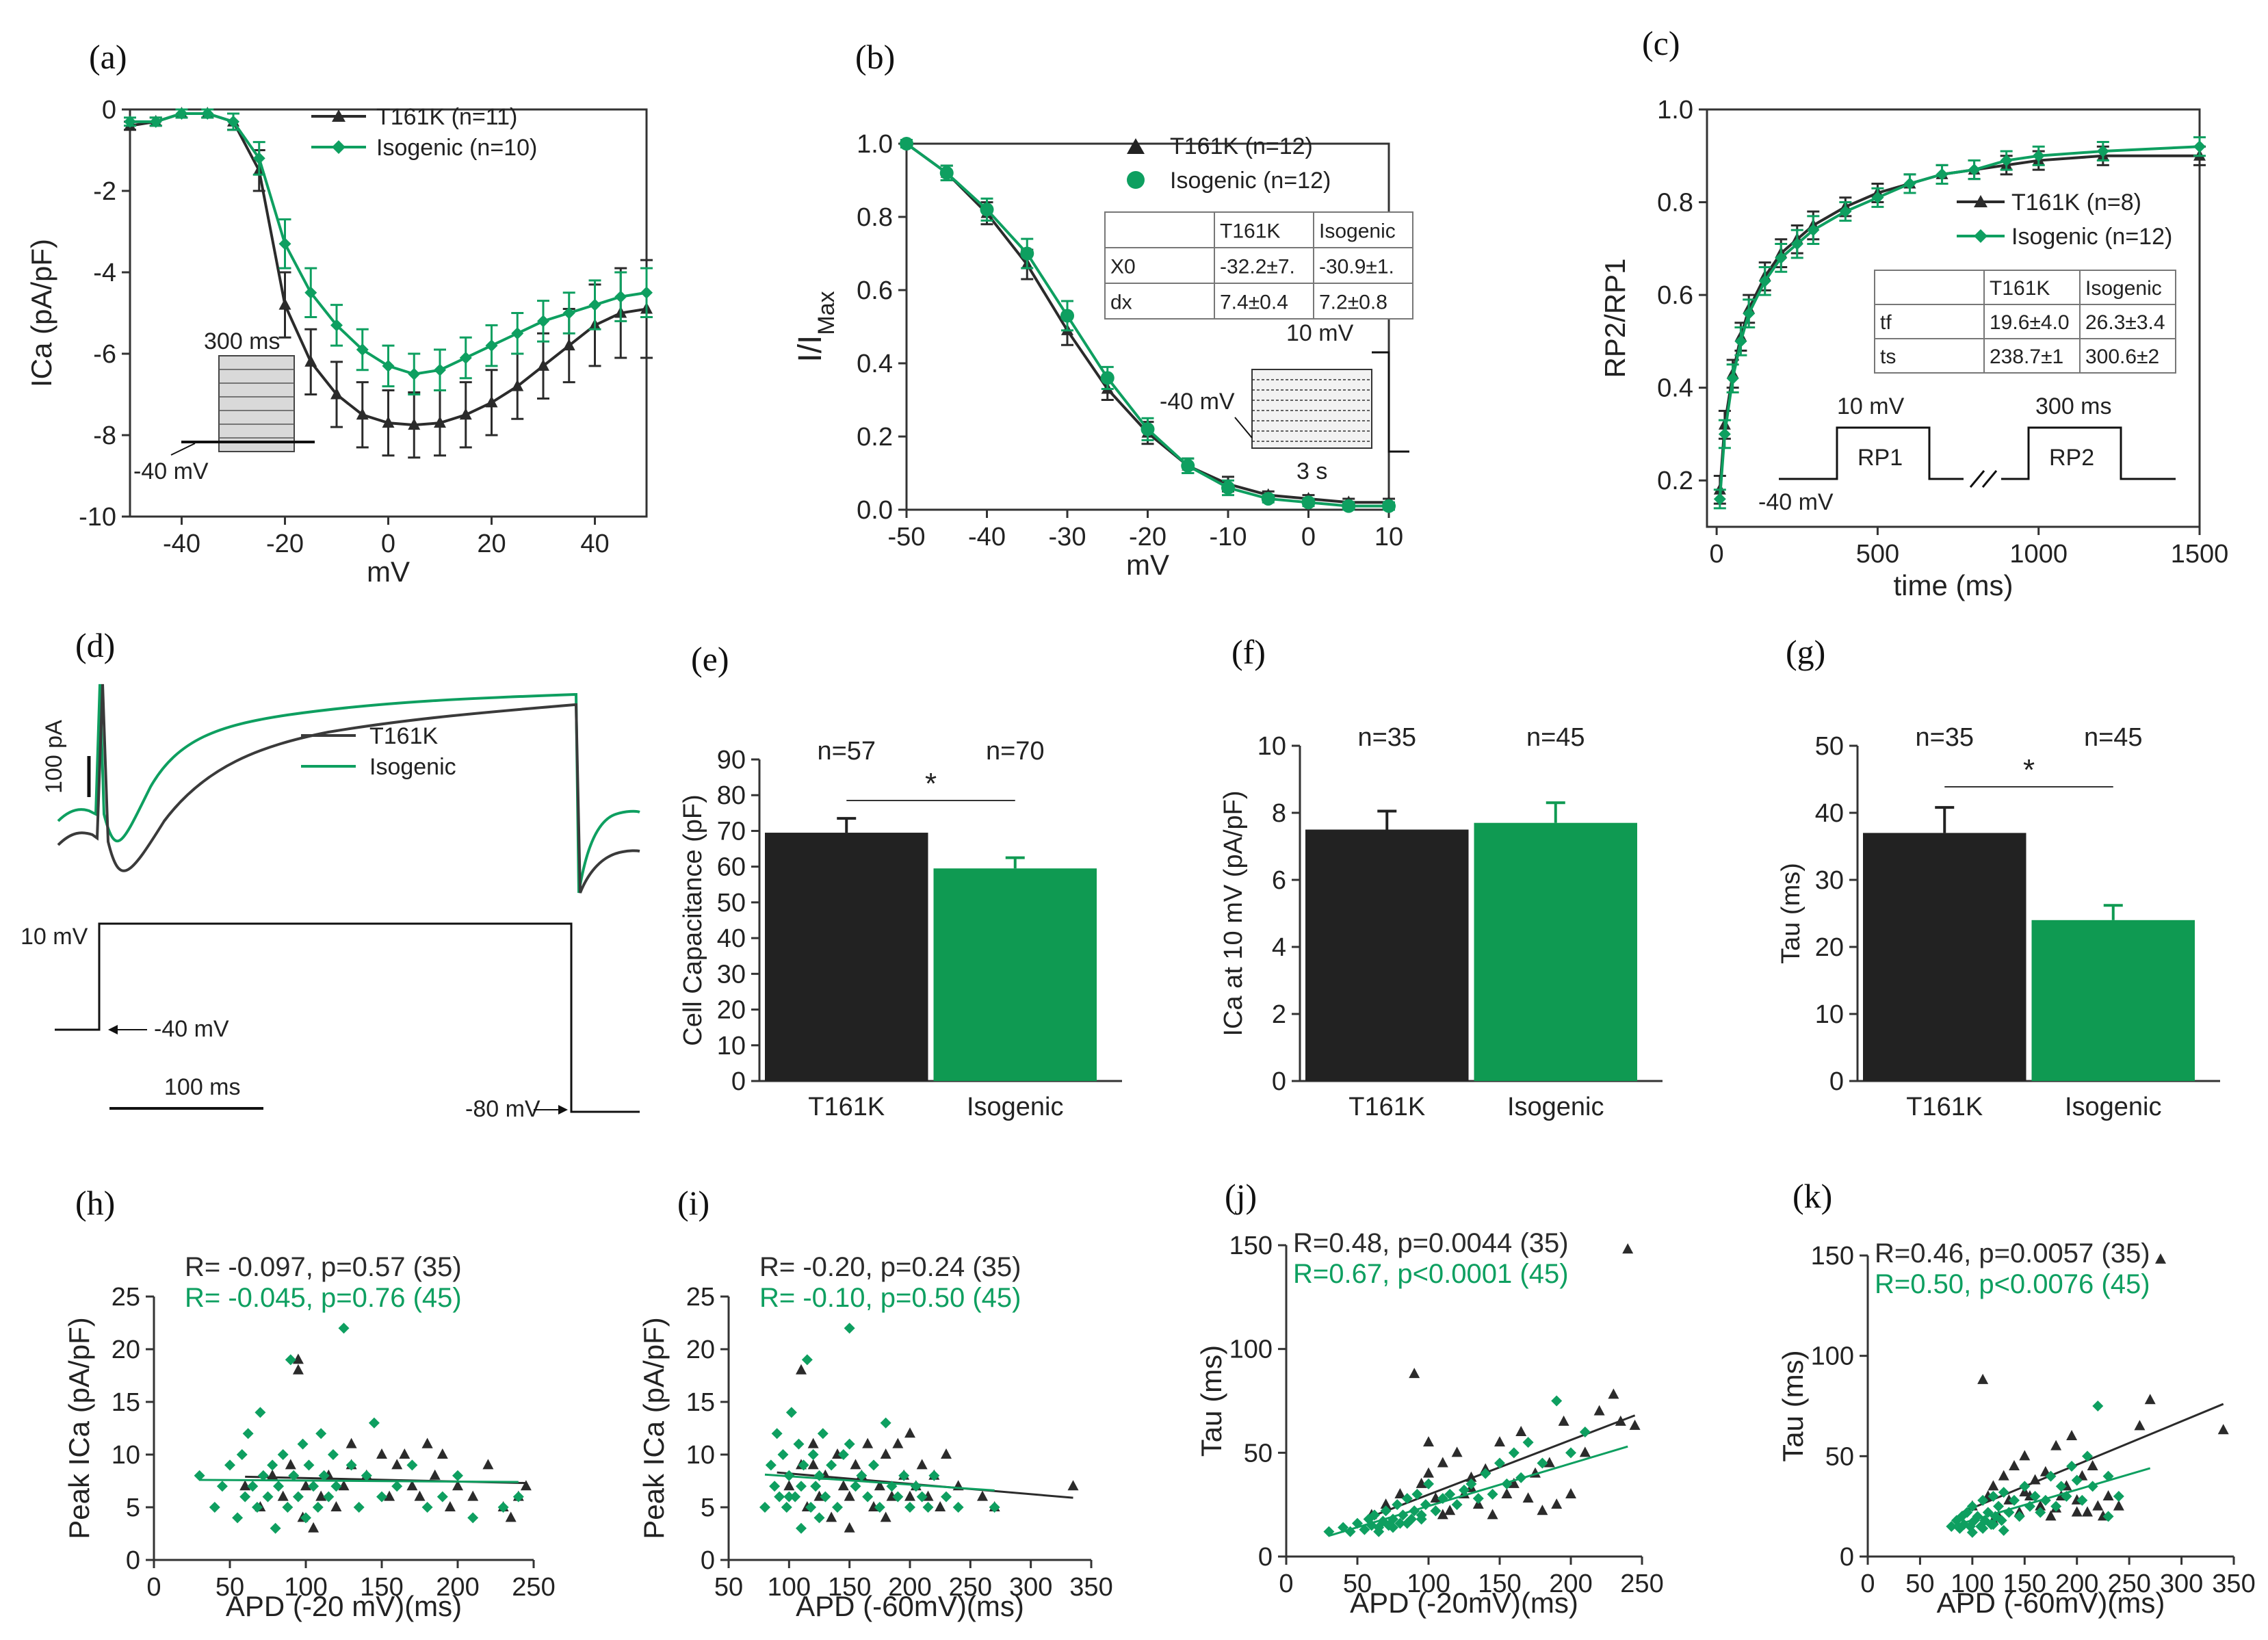 The width and height of the screenshot is (2268, 1640). Describe the element at coordinates (1090, 1587) in the screenshot. I see `x-tick-label: 350` at that location.